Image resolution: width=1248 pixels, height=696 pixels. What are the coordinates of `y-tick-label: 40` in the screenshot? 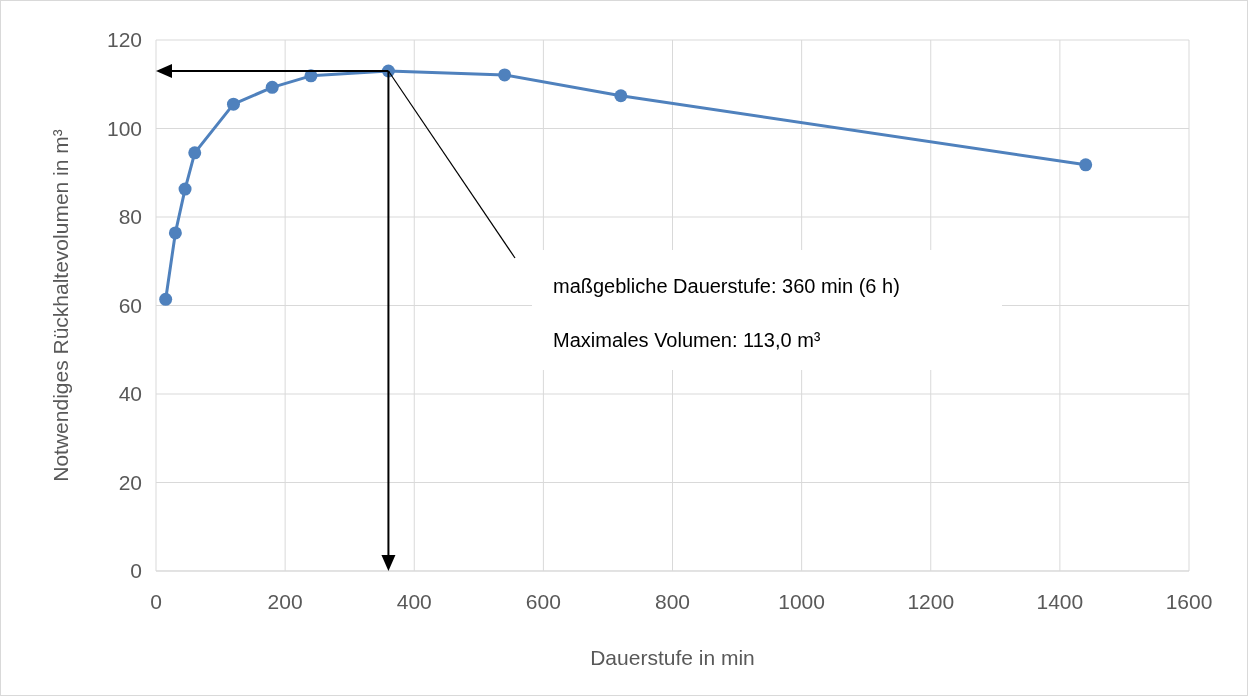 It's located at (130, 394).